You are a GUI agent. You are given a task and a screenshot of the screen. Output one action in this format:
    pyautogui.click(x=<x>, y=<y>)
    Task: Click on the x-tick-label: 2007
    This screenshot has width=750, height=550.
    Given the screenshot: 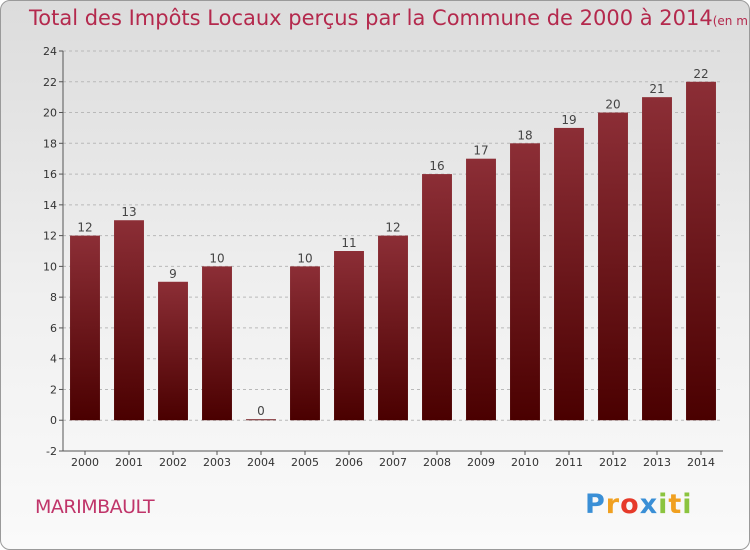 What is the action you would take?
    pyautogui.click(x=393, y=462)
    